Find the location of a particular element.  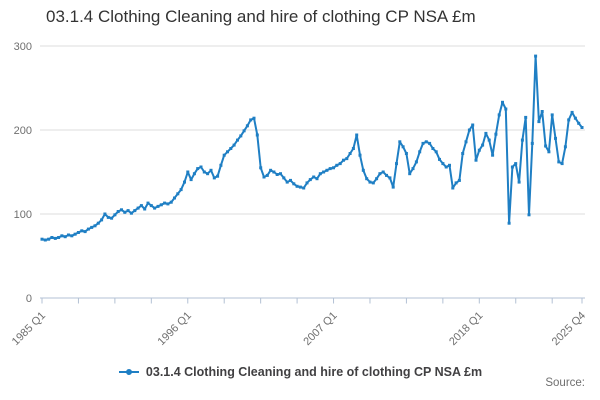

legend-dot is located at coordinates (128, 372).